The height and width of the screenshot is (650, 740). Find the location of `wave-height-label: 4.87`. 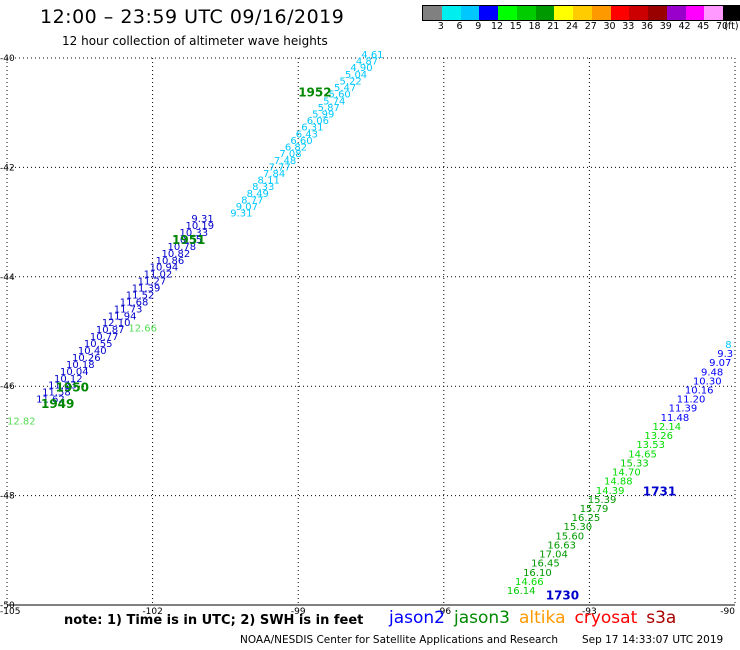

wave-height-label: 4.87 is located at coordinates (367, 62).